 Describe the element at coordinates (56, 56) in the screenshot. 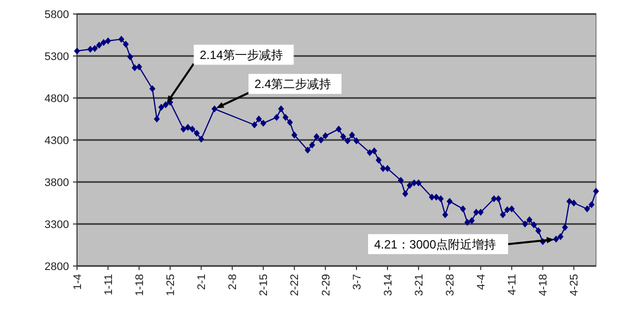

I see `y-tick-label: 5300` at that location.